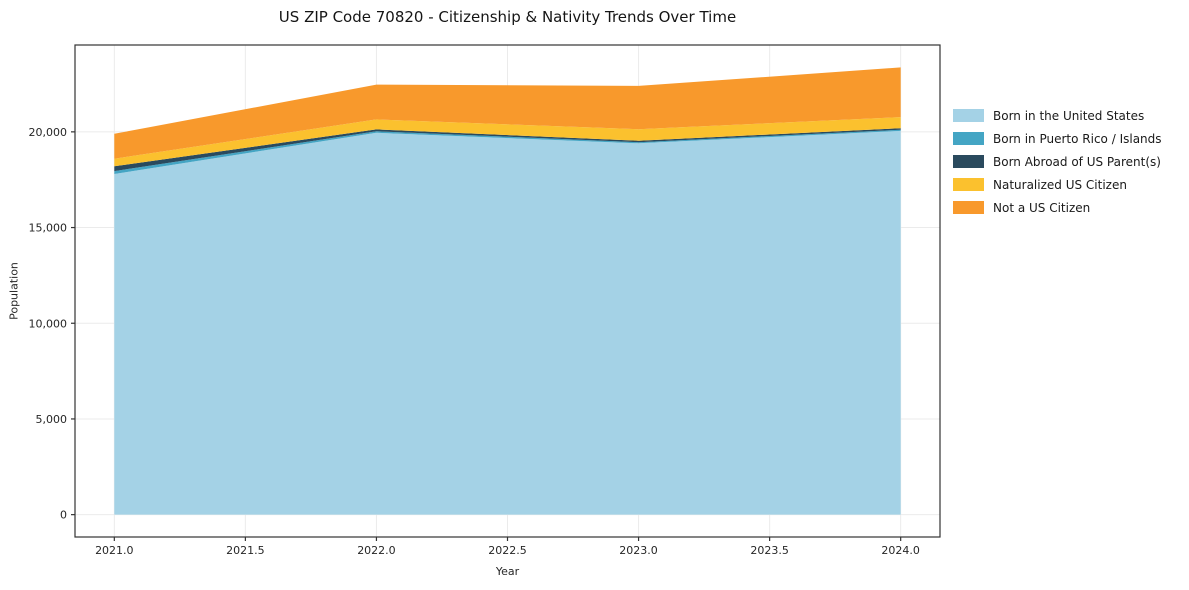  Describe the element at coordinates (1077, 138) in the screenshot. I see `legend-label: Born in Puerto Rico / Islands` at that location.